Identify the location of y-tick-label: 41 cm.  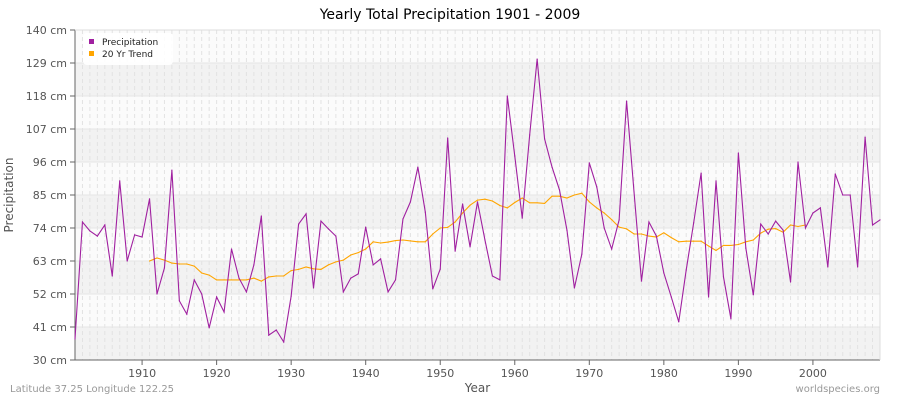
(50, 327).